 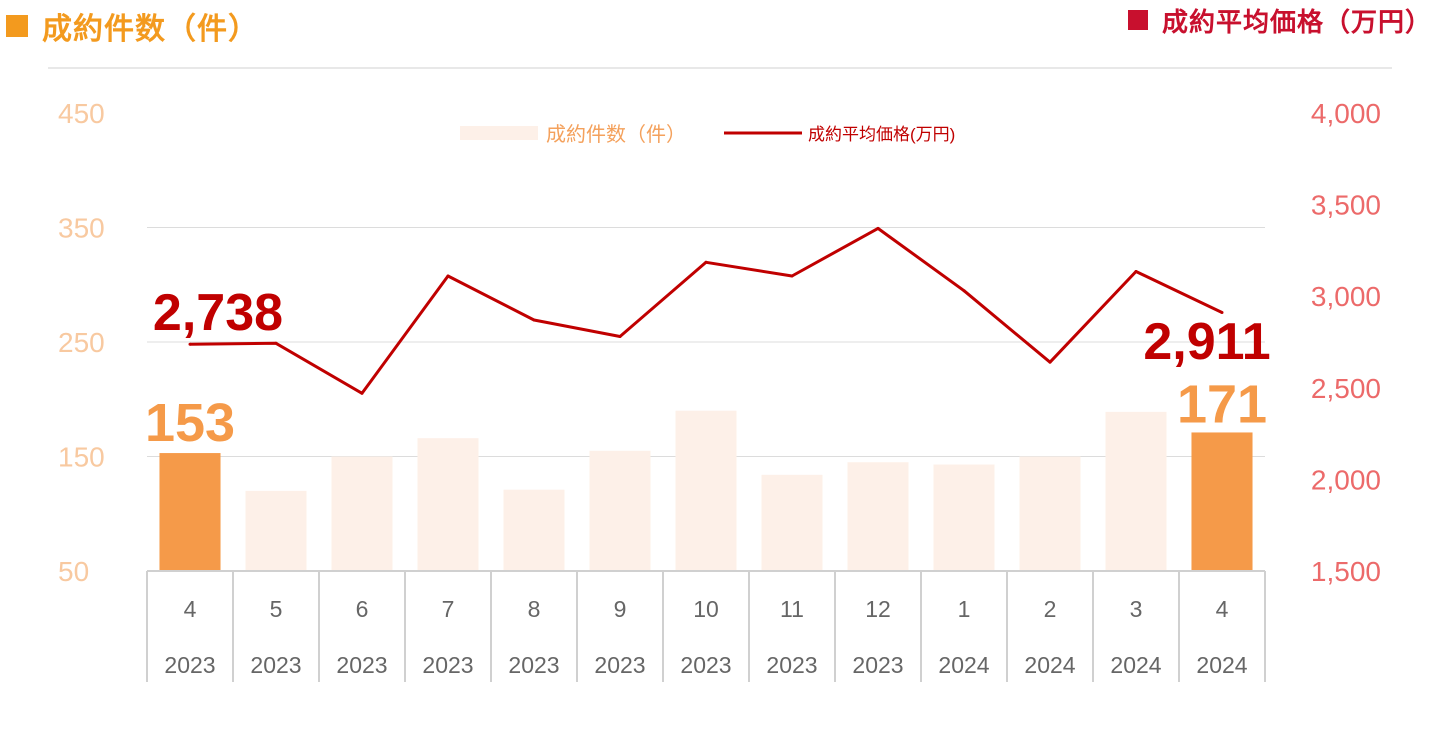 What do you see at coordinates (706, 609) in the screenshot?
I see `x-tick-month: 10` at bounding box center [706, 609].